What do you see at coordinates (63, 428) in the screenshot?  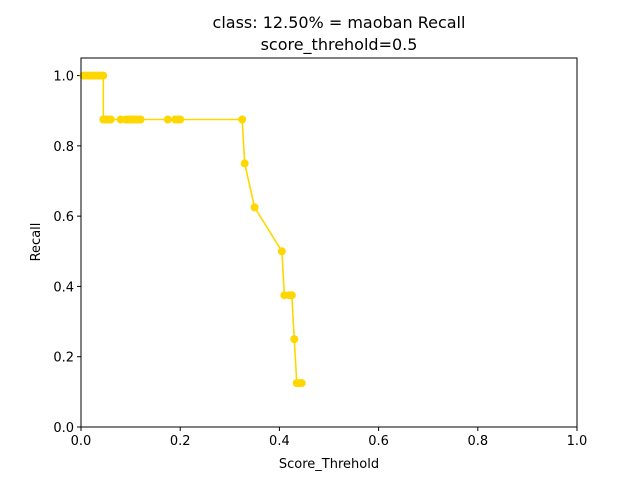 I see `y-tick-label: 0.0` at bounding box center [63, 428].